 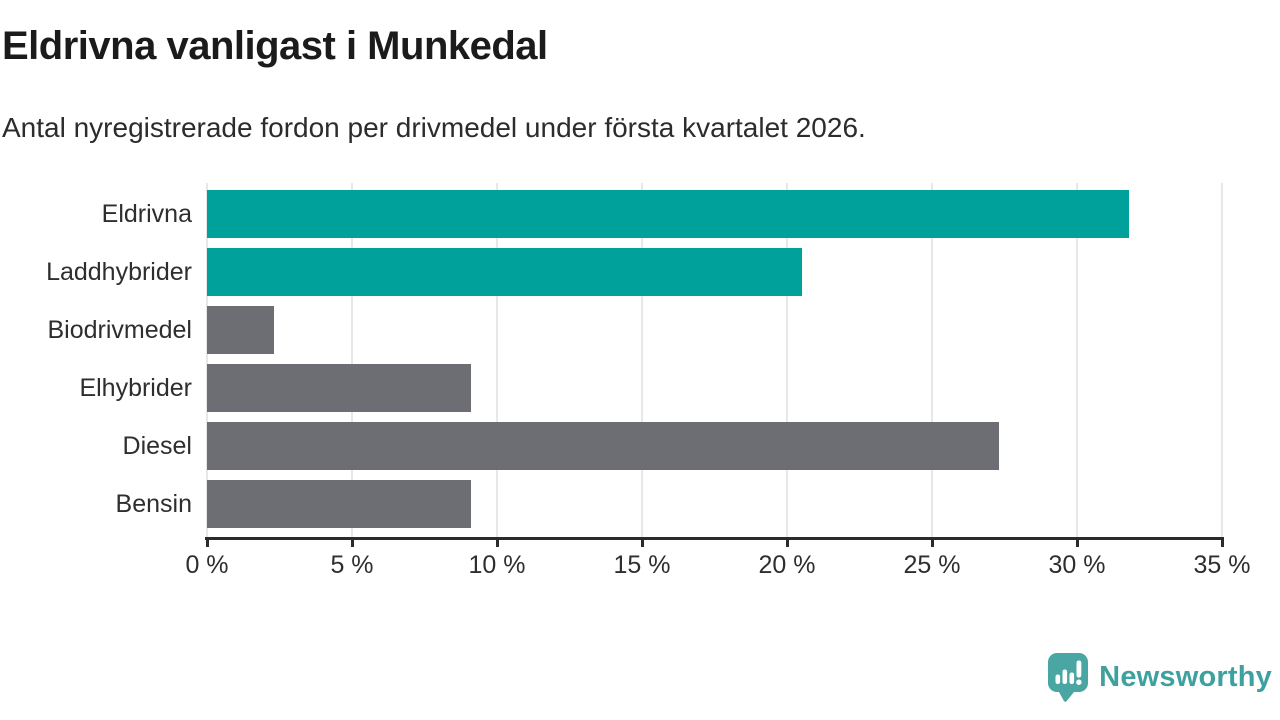 I want to click on bar-bensin, so click(x=339, y=504).